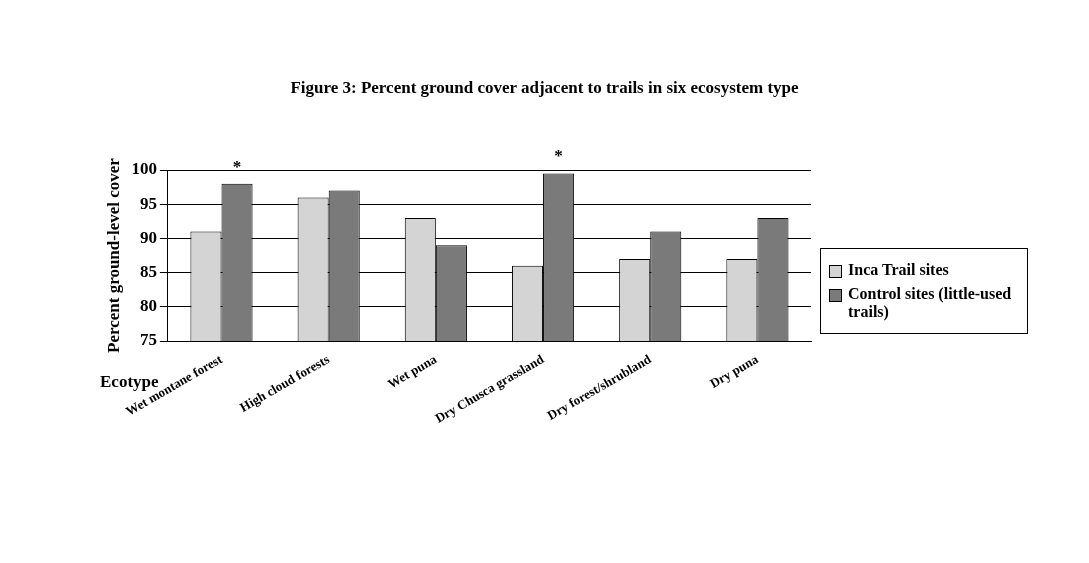 The image size is (1089, 563). What do you see at coordinates (734, 371) in the screenshot?
I see `x-tick-label: Dry puna` at bounding box center [734, 371].